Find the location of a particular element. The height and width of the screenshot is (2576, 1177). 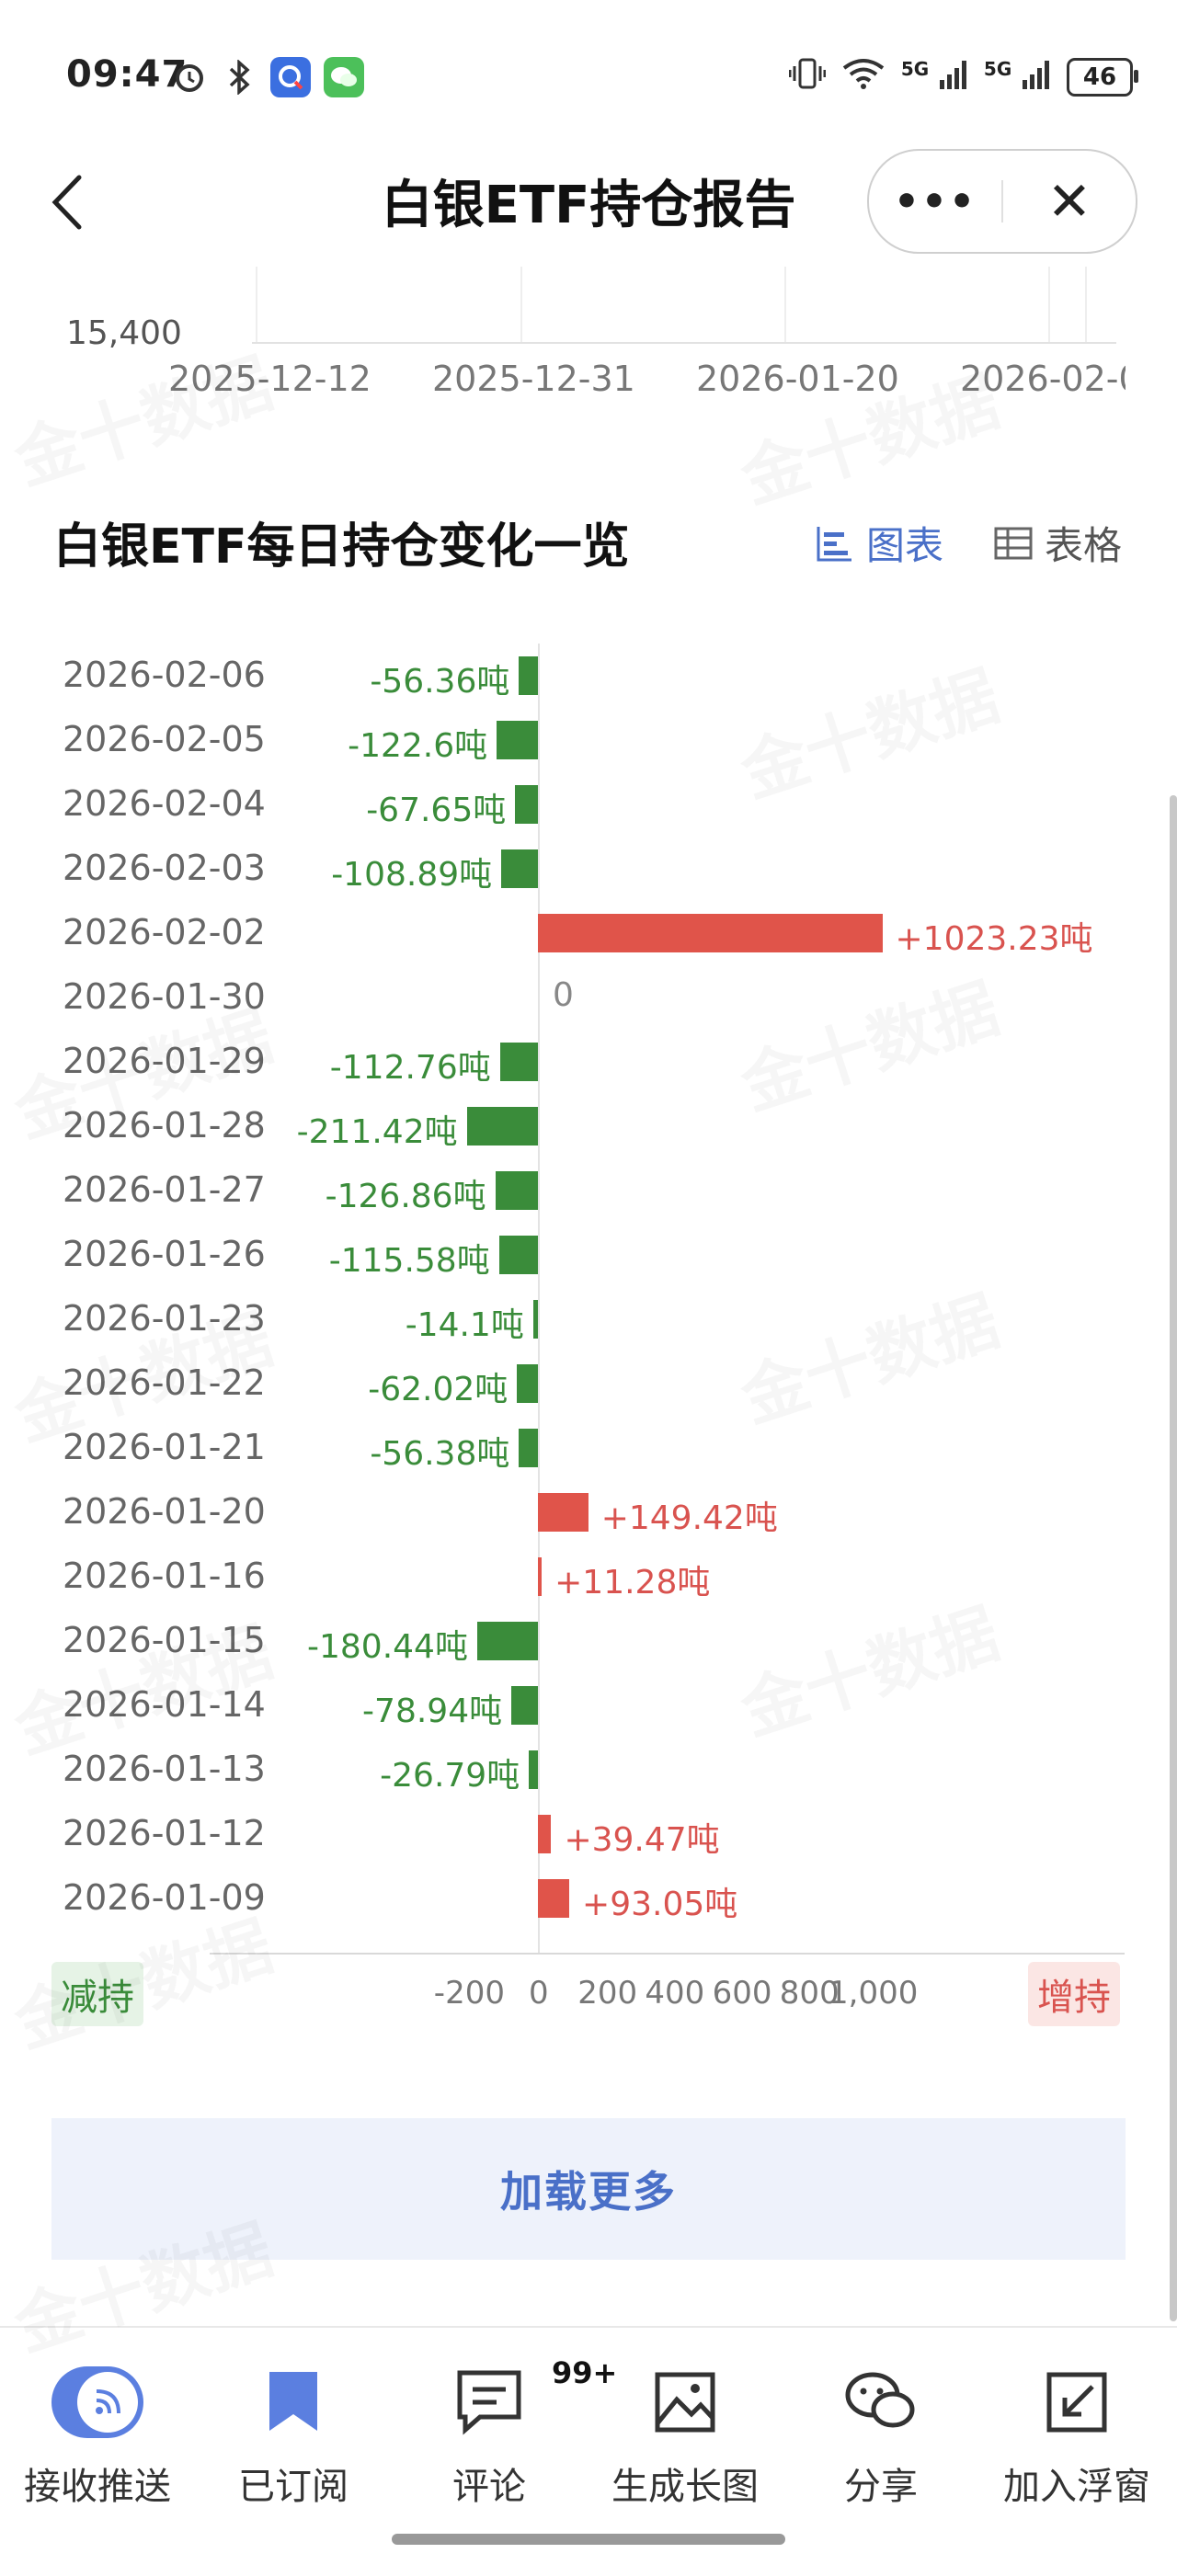

chart-row: 2026-02-05 -122.6吨 is located at coordinates (588, 740).